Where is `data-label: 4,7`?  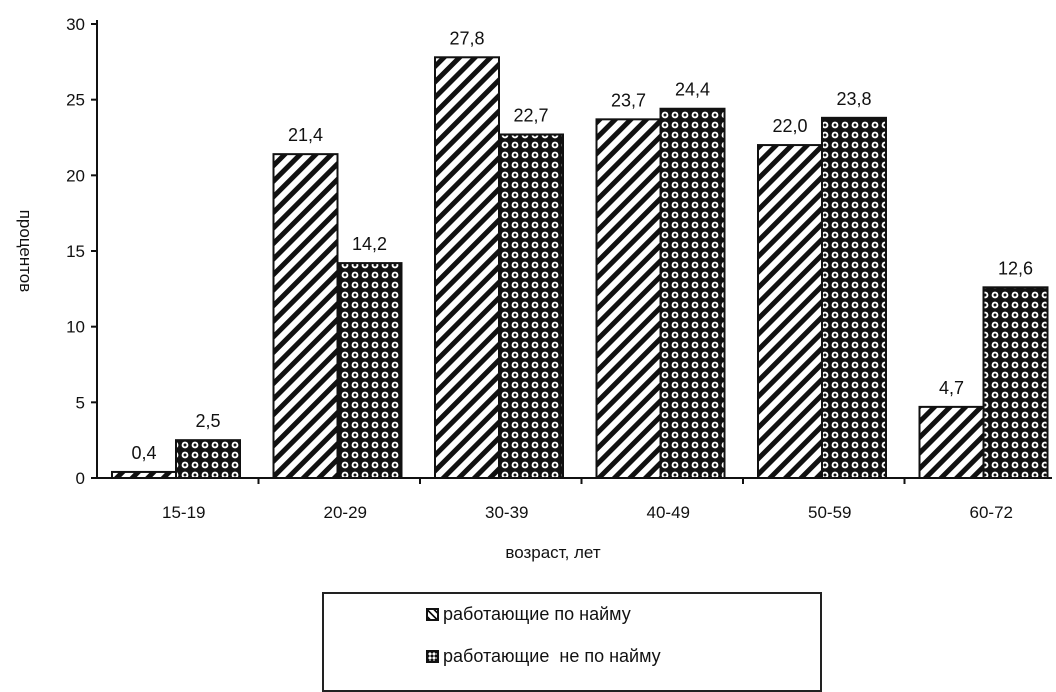 data-label: 4,7 is located at coordinates (951, 388).